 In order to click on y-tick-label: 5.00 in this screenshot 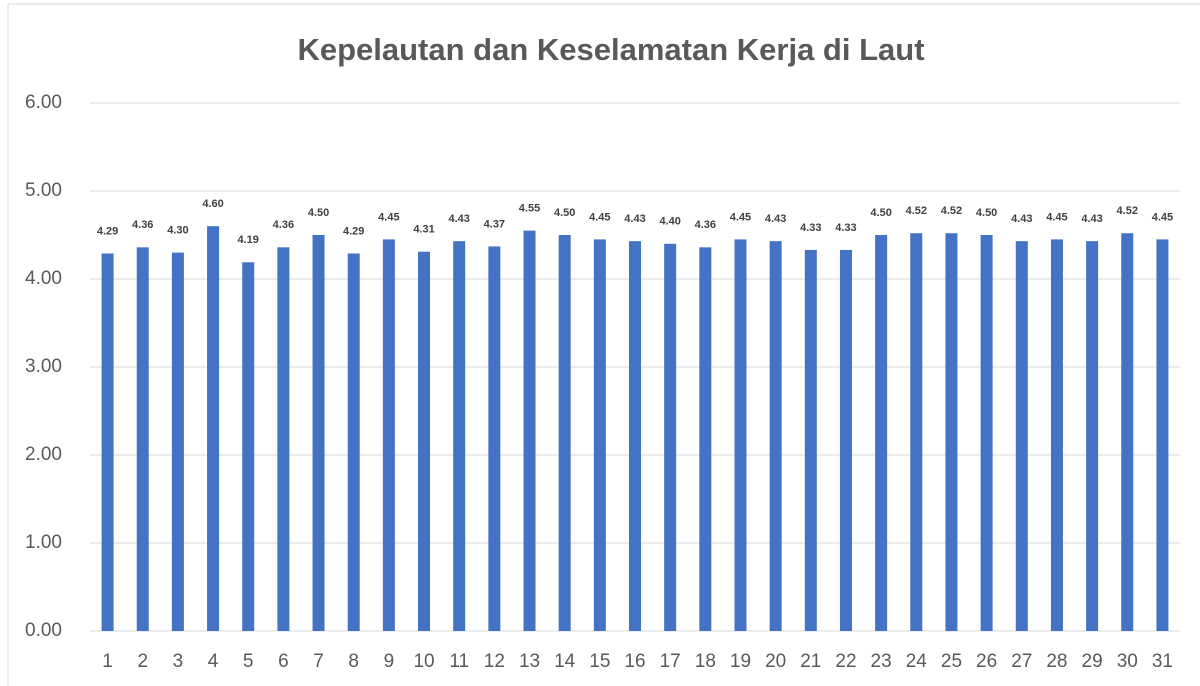, I will do `click(43, 190)`.